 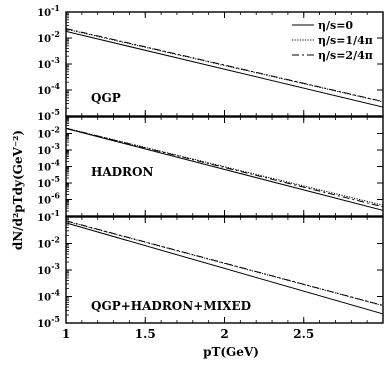 I want to click on panel-label: HADRON, so click(x=122, y=172).